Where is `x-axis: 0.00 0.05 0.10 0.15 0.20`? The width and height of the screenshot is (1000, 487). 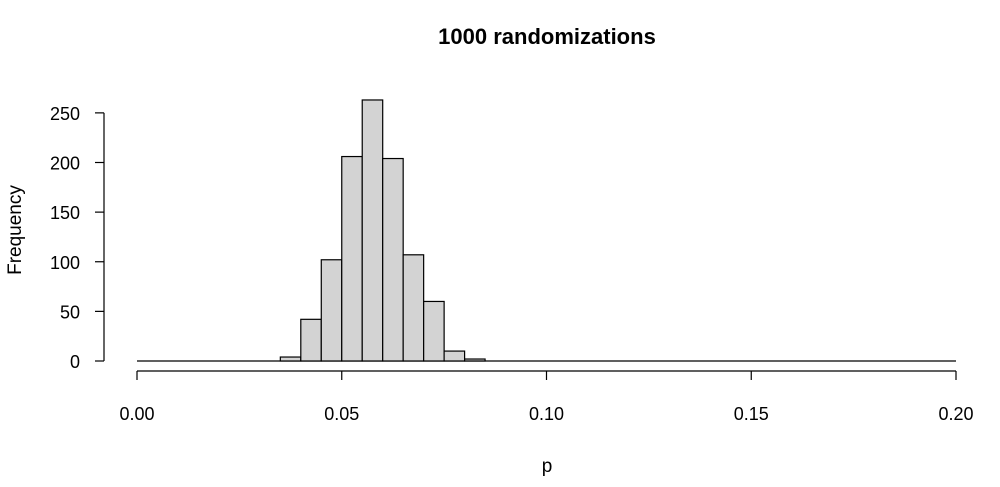 x-axis: 0.00 0.05 0.10 0.15 0.20 is located at coordinates (546, 397).